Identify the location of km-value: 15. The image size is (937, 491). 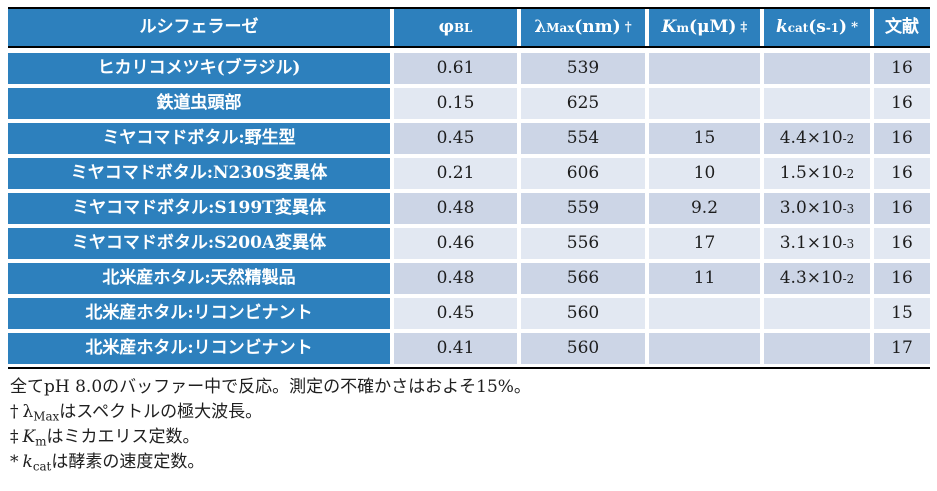
(704, 138).